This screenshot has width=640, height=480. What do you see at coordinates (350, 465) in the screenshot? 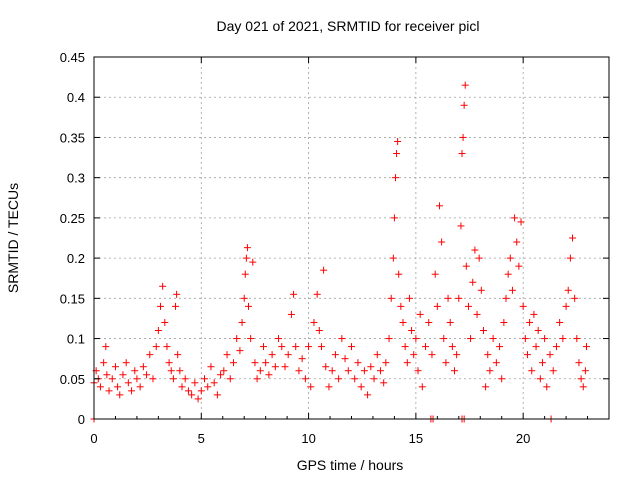
I see `x-axis-title: GPS time / hours` at bounding box center [350, 465].